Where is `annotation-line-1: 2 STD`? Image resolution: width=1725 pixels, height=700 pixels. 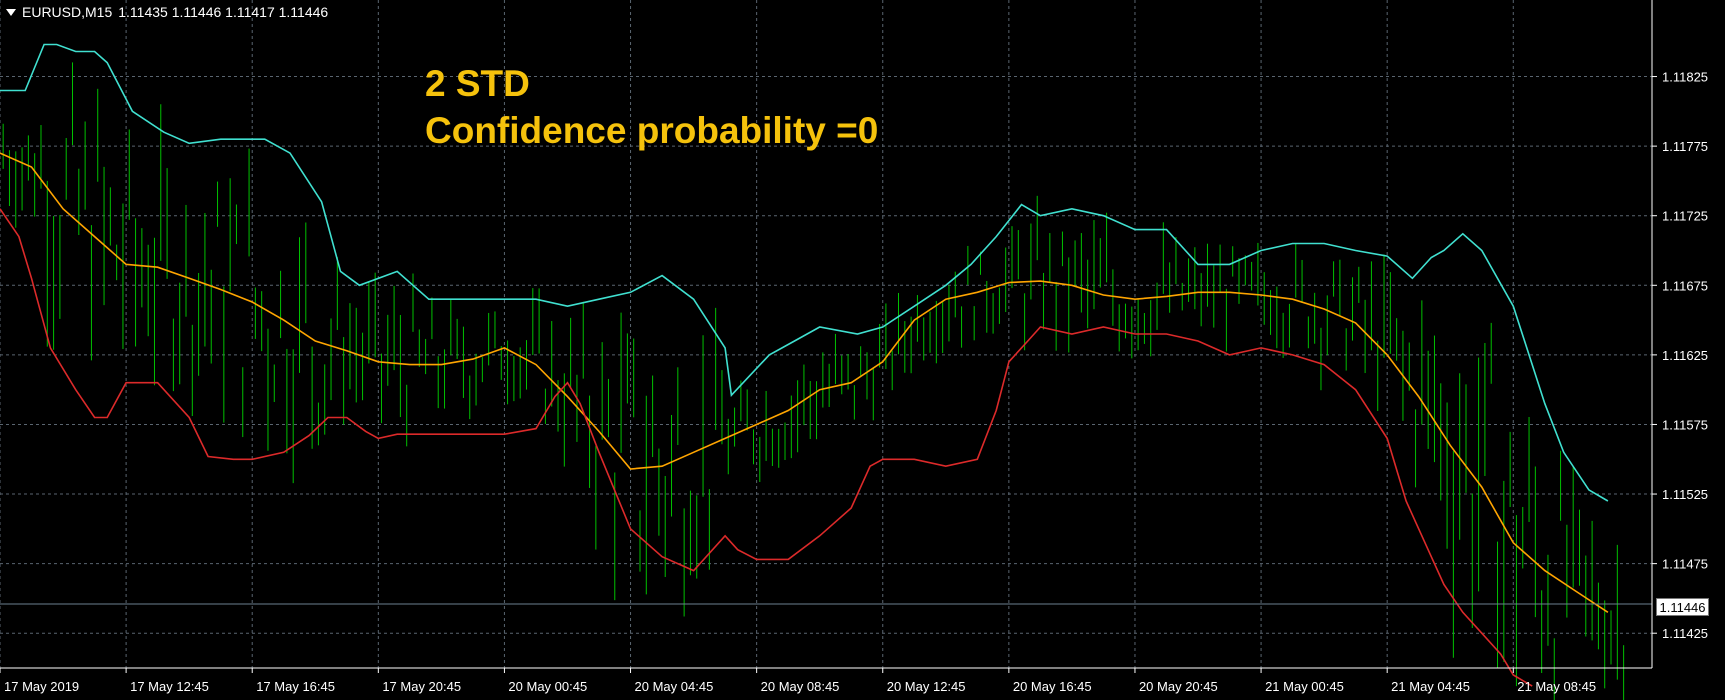
annotation-line-1: 2 STD is located at coordinates (477, 83).